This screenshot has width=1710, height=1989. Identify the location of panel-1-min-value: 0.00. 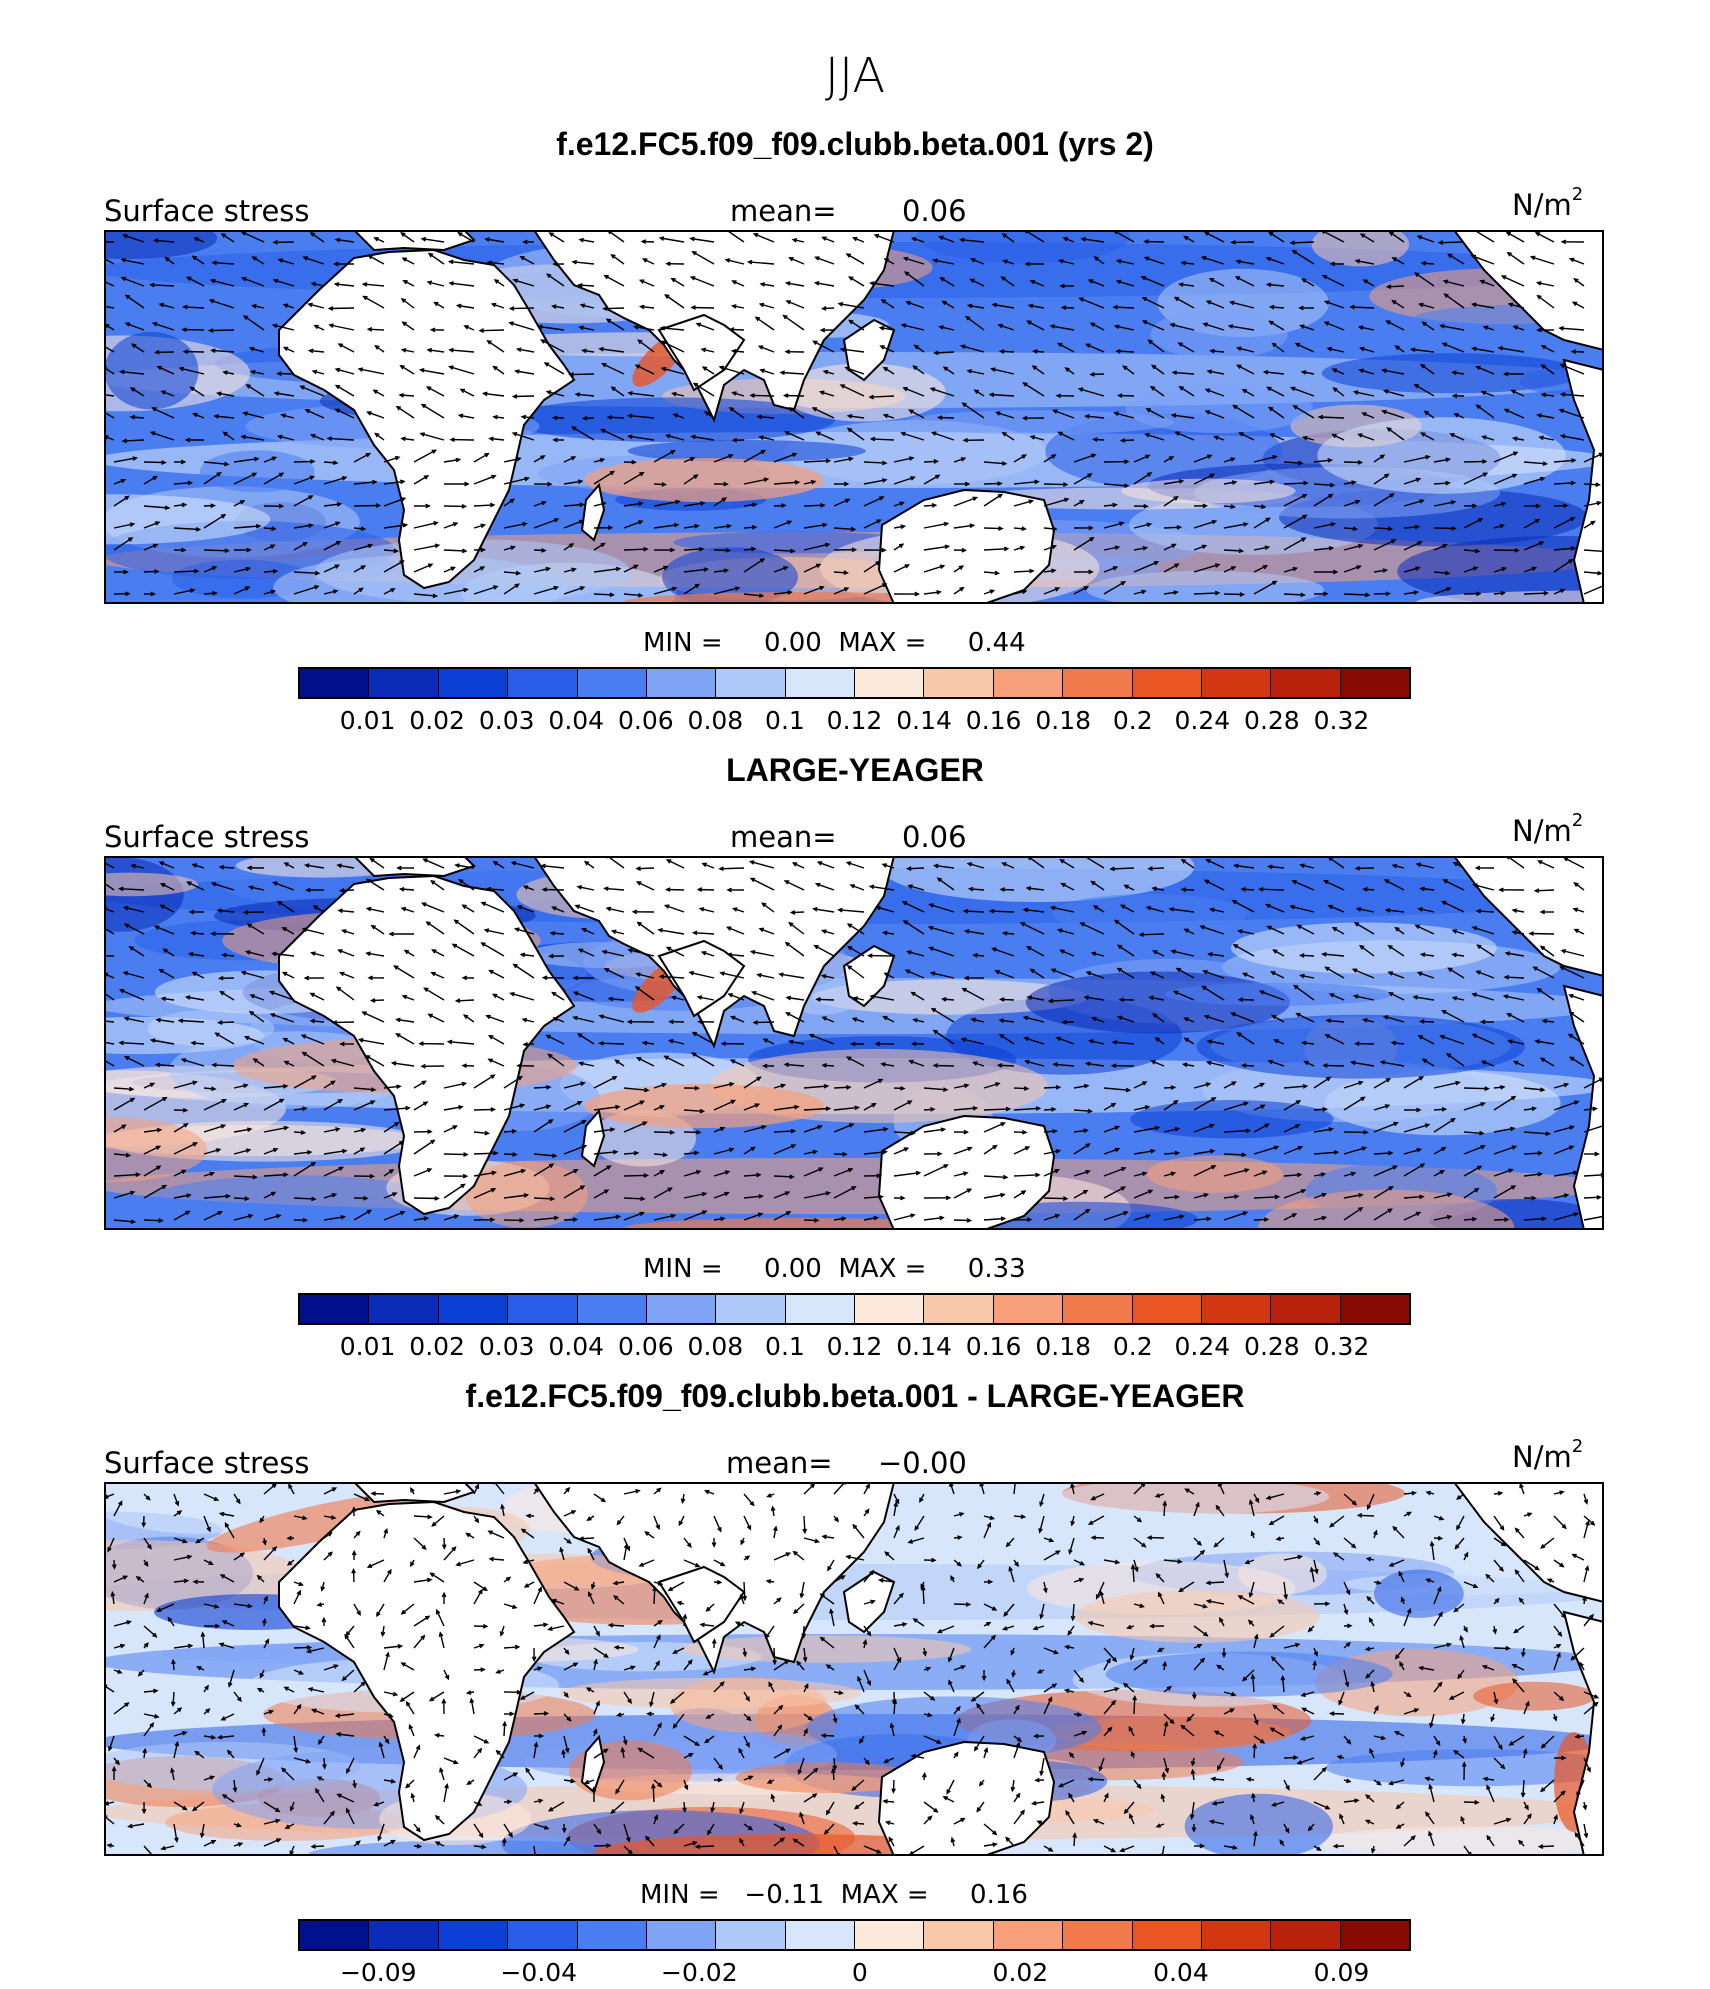
(792, 643).